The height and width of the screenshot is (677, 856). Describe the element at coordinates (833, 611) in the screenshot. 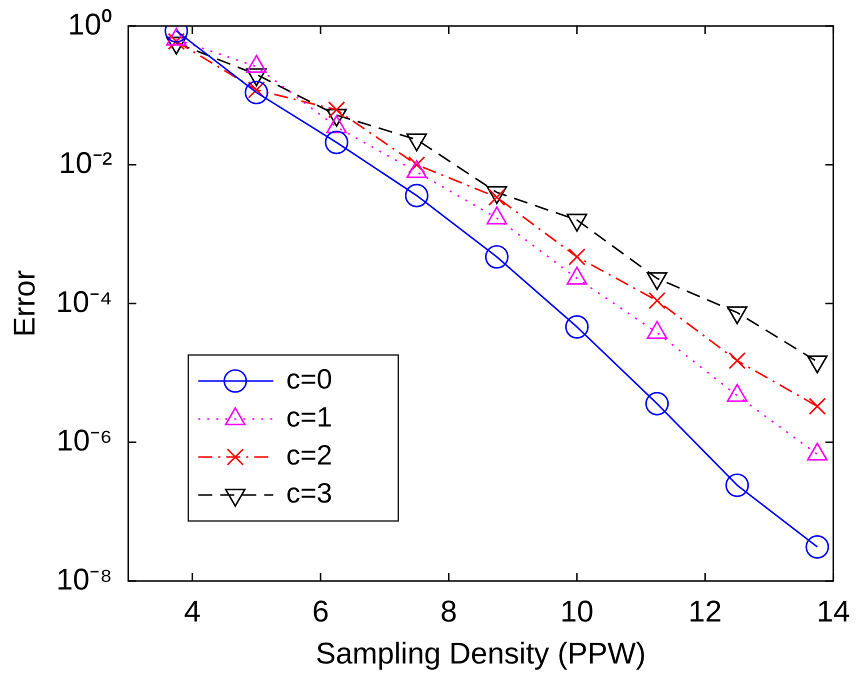

I see `x-tick-label: 14` at that location.